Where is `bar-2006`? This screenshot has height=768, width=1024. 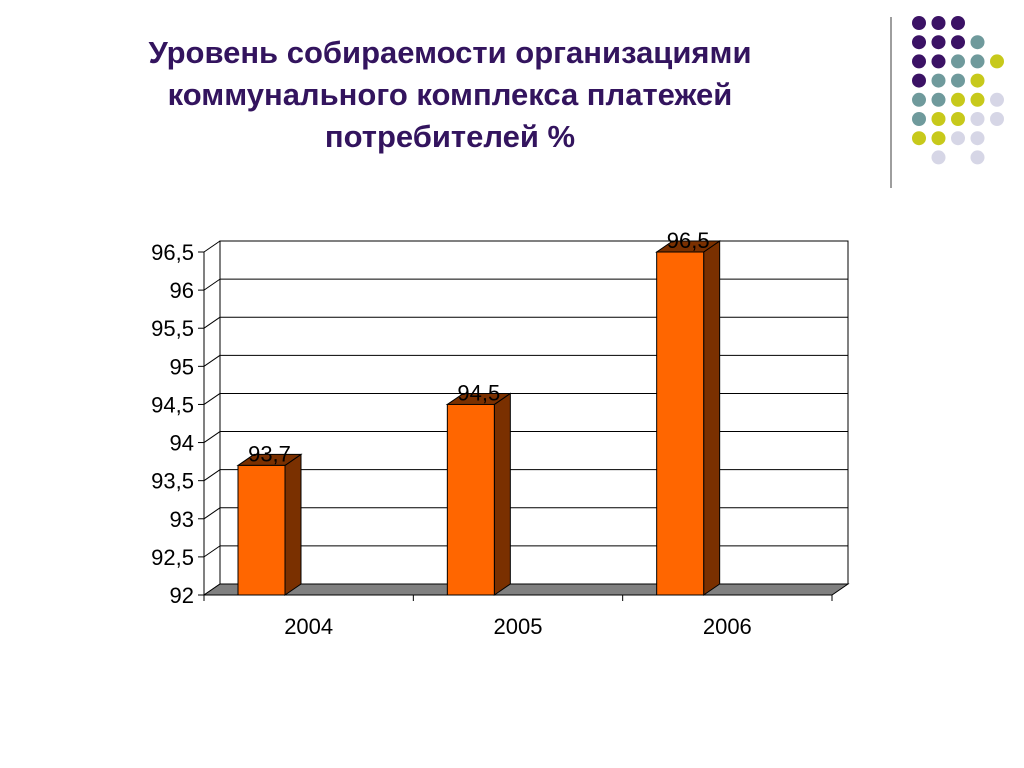 bar-2006 is located at coordinates (688, 418).